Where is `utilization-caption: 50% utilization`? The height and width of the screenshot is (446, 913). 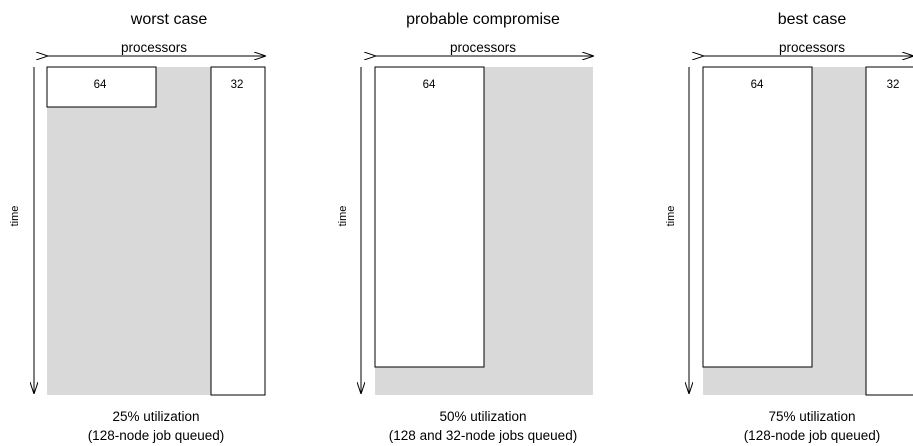
utilization-caption: 50% utilization is located at coordinates (482, 416).